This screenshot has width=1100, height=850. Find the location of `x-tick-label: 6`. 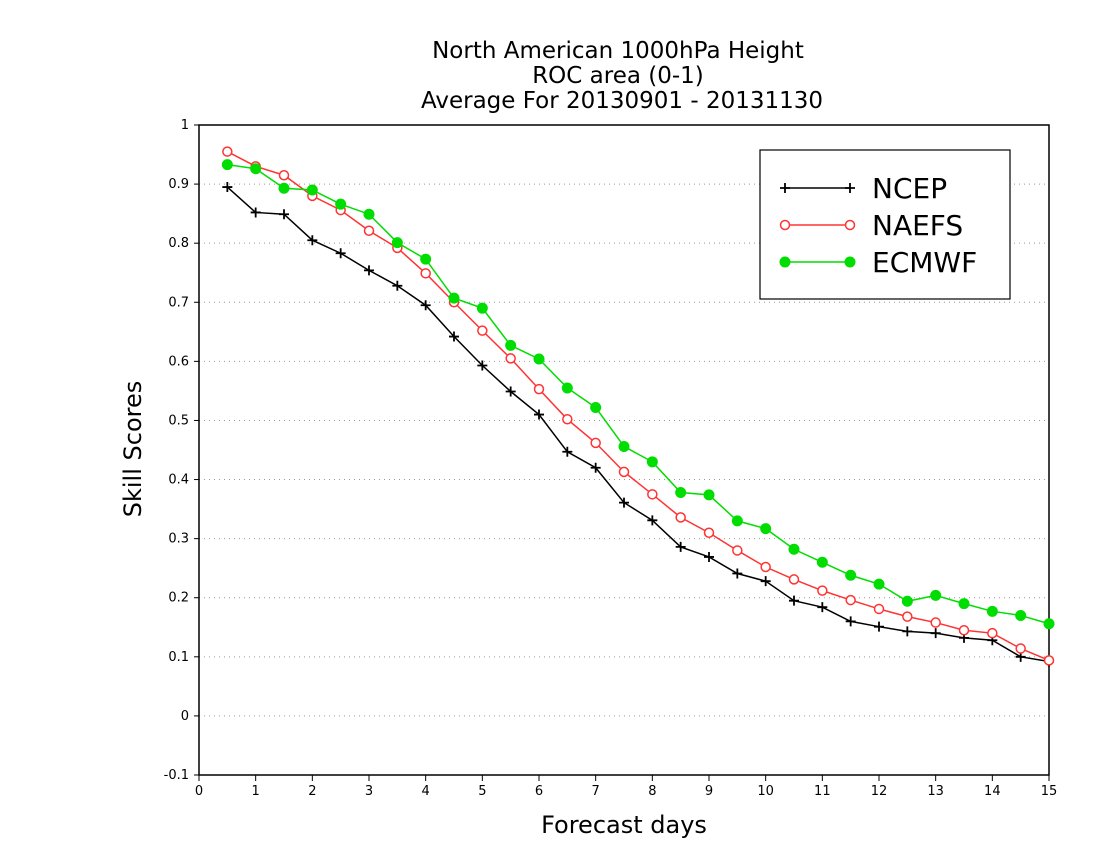

x-tick-label: 6 is located at coordinates (539, 791).